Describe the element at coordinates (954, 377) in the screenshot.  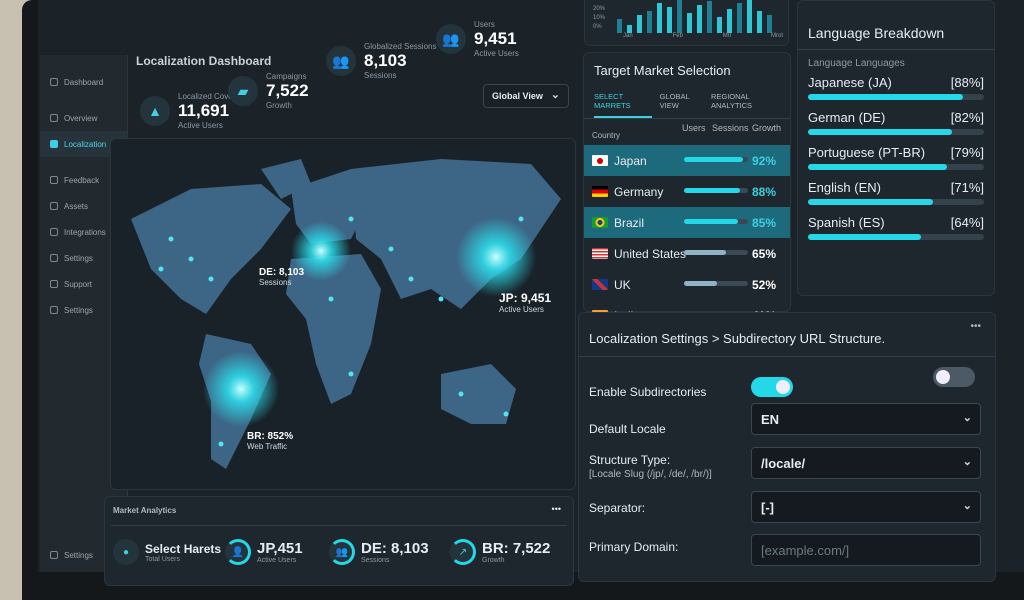
I see `secondary-toggle` at that location.